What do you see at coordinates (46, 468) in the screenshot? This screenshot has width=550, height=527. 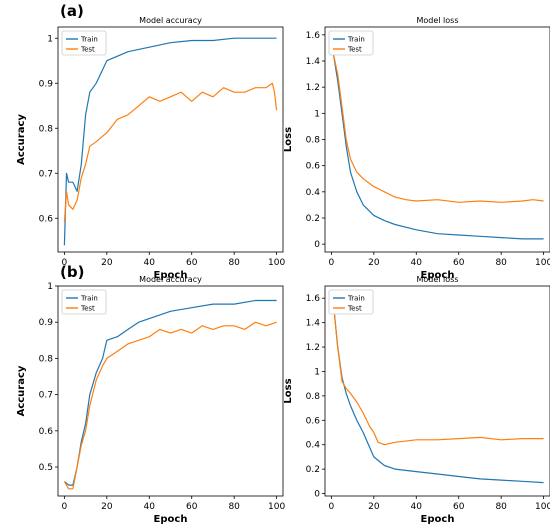 I see `y-tick-label: 0.5` at bounding box center [46, 468].